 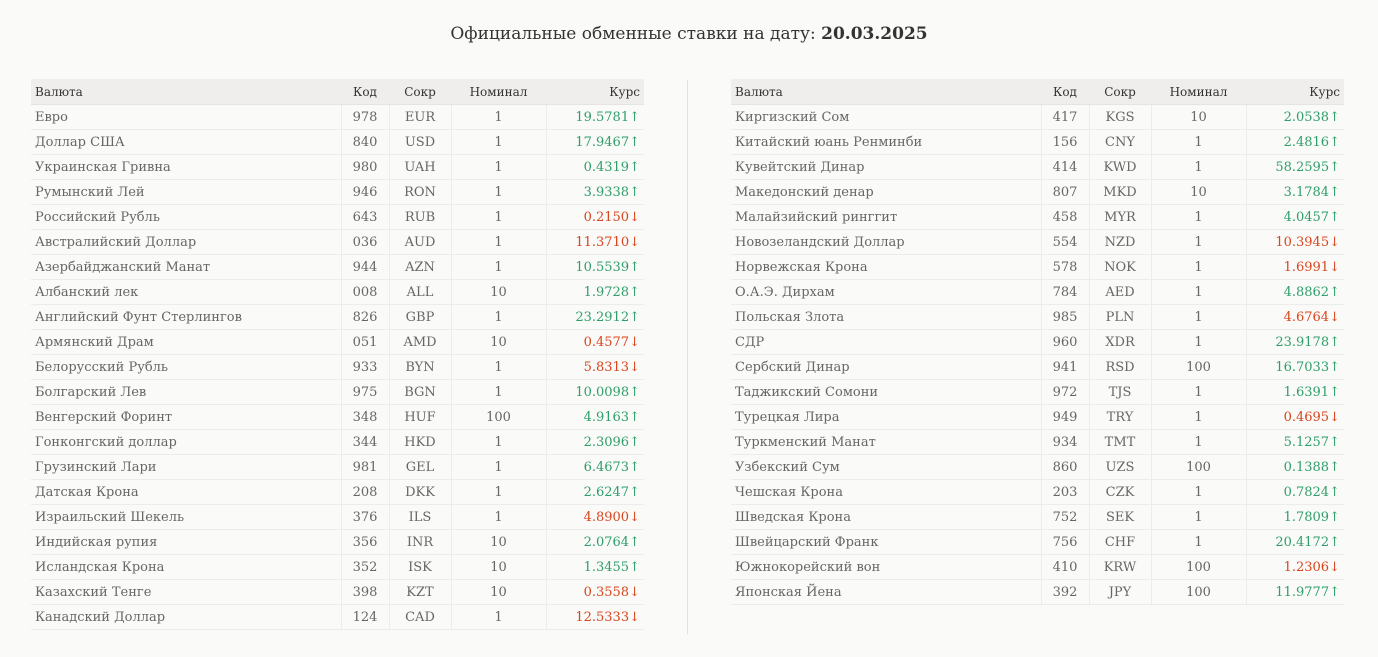 What do you see at coordinates (594, 117) in the screenshot?
I see `currency-rate-cell: 19.5781↑` at bounding box center [594, 117].